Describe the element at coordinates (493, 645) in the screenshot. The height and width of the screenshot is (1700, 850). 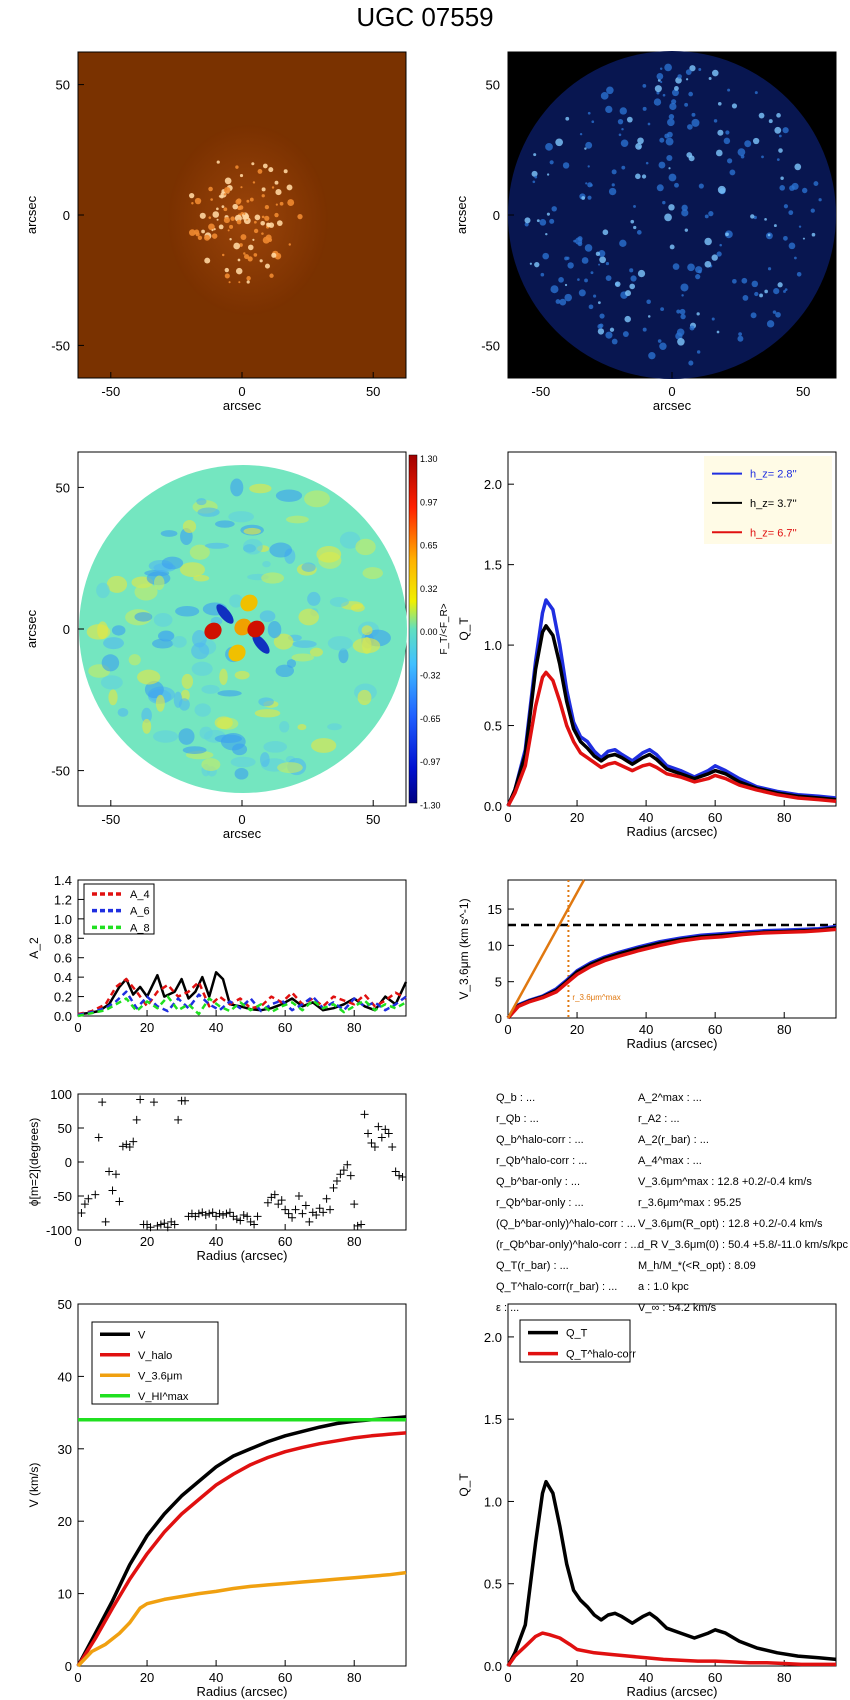
I see `y-tick-label: 1.0` at that location.